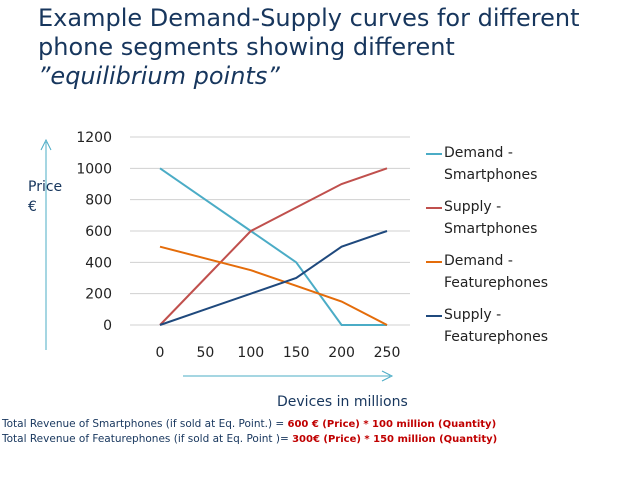  I want to click on x-tick-label: 150, so click(296, 353).